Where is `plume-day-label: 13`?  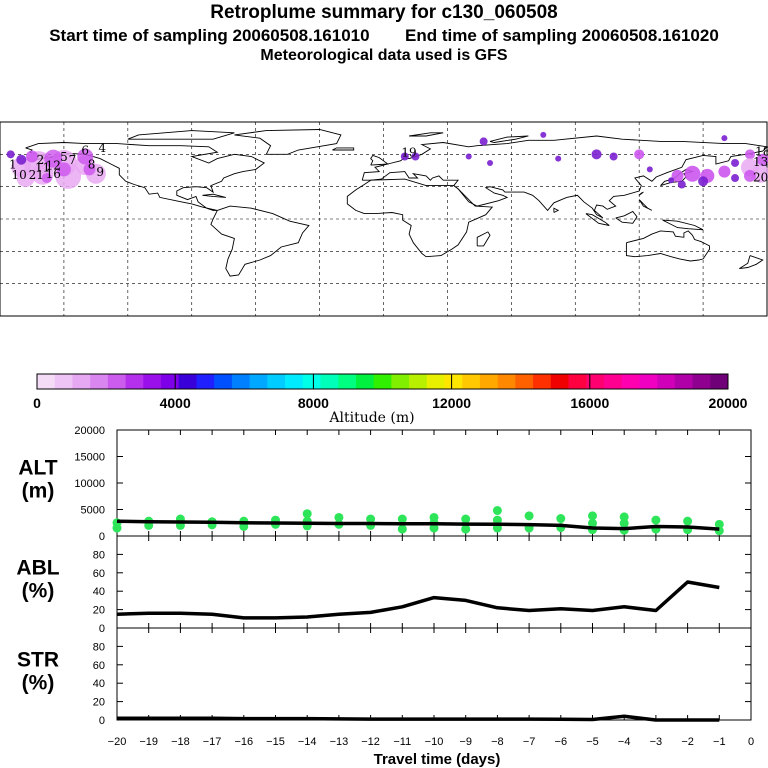 plume-day-label: 13 is located at coordinates (760, 162).